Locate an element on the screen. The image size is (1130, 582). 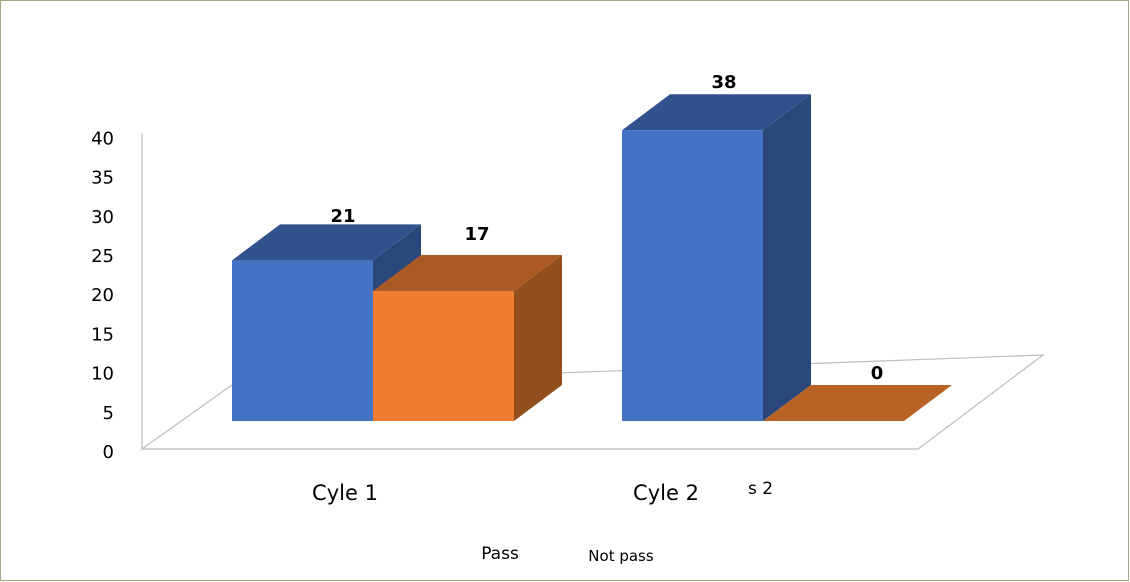
chart-floor is located at coordinates (592, 402).